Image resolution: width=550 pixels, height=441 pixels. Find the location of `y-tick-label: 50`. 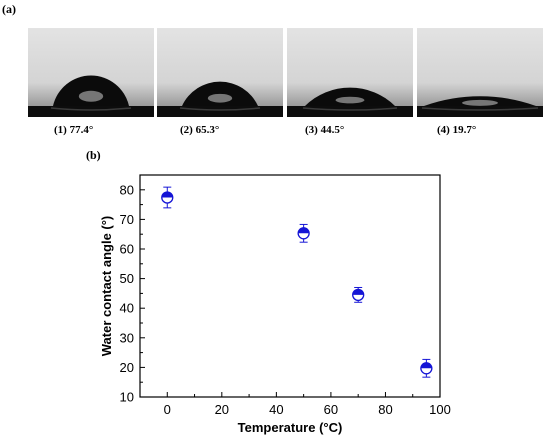

y-tick-label: 50 is located at coordinates (127, 278).